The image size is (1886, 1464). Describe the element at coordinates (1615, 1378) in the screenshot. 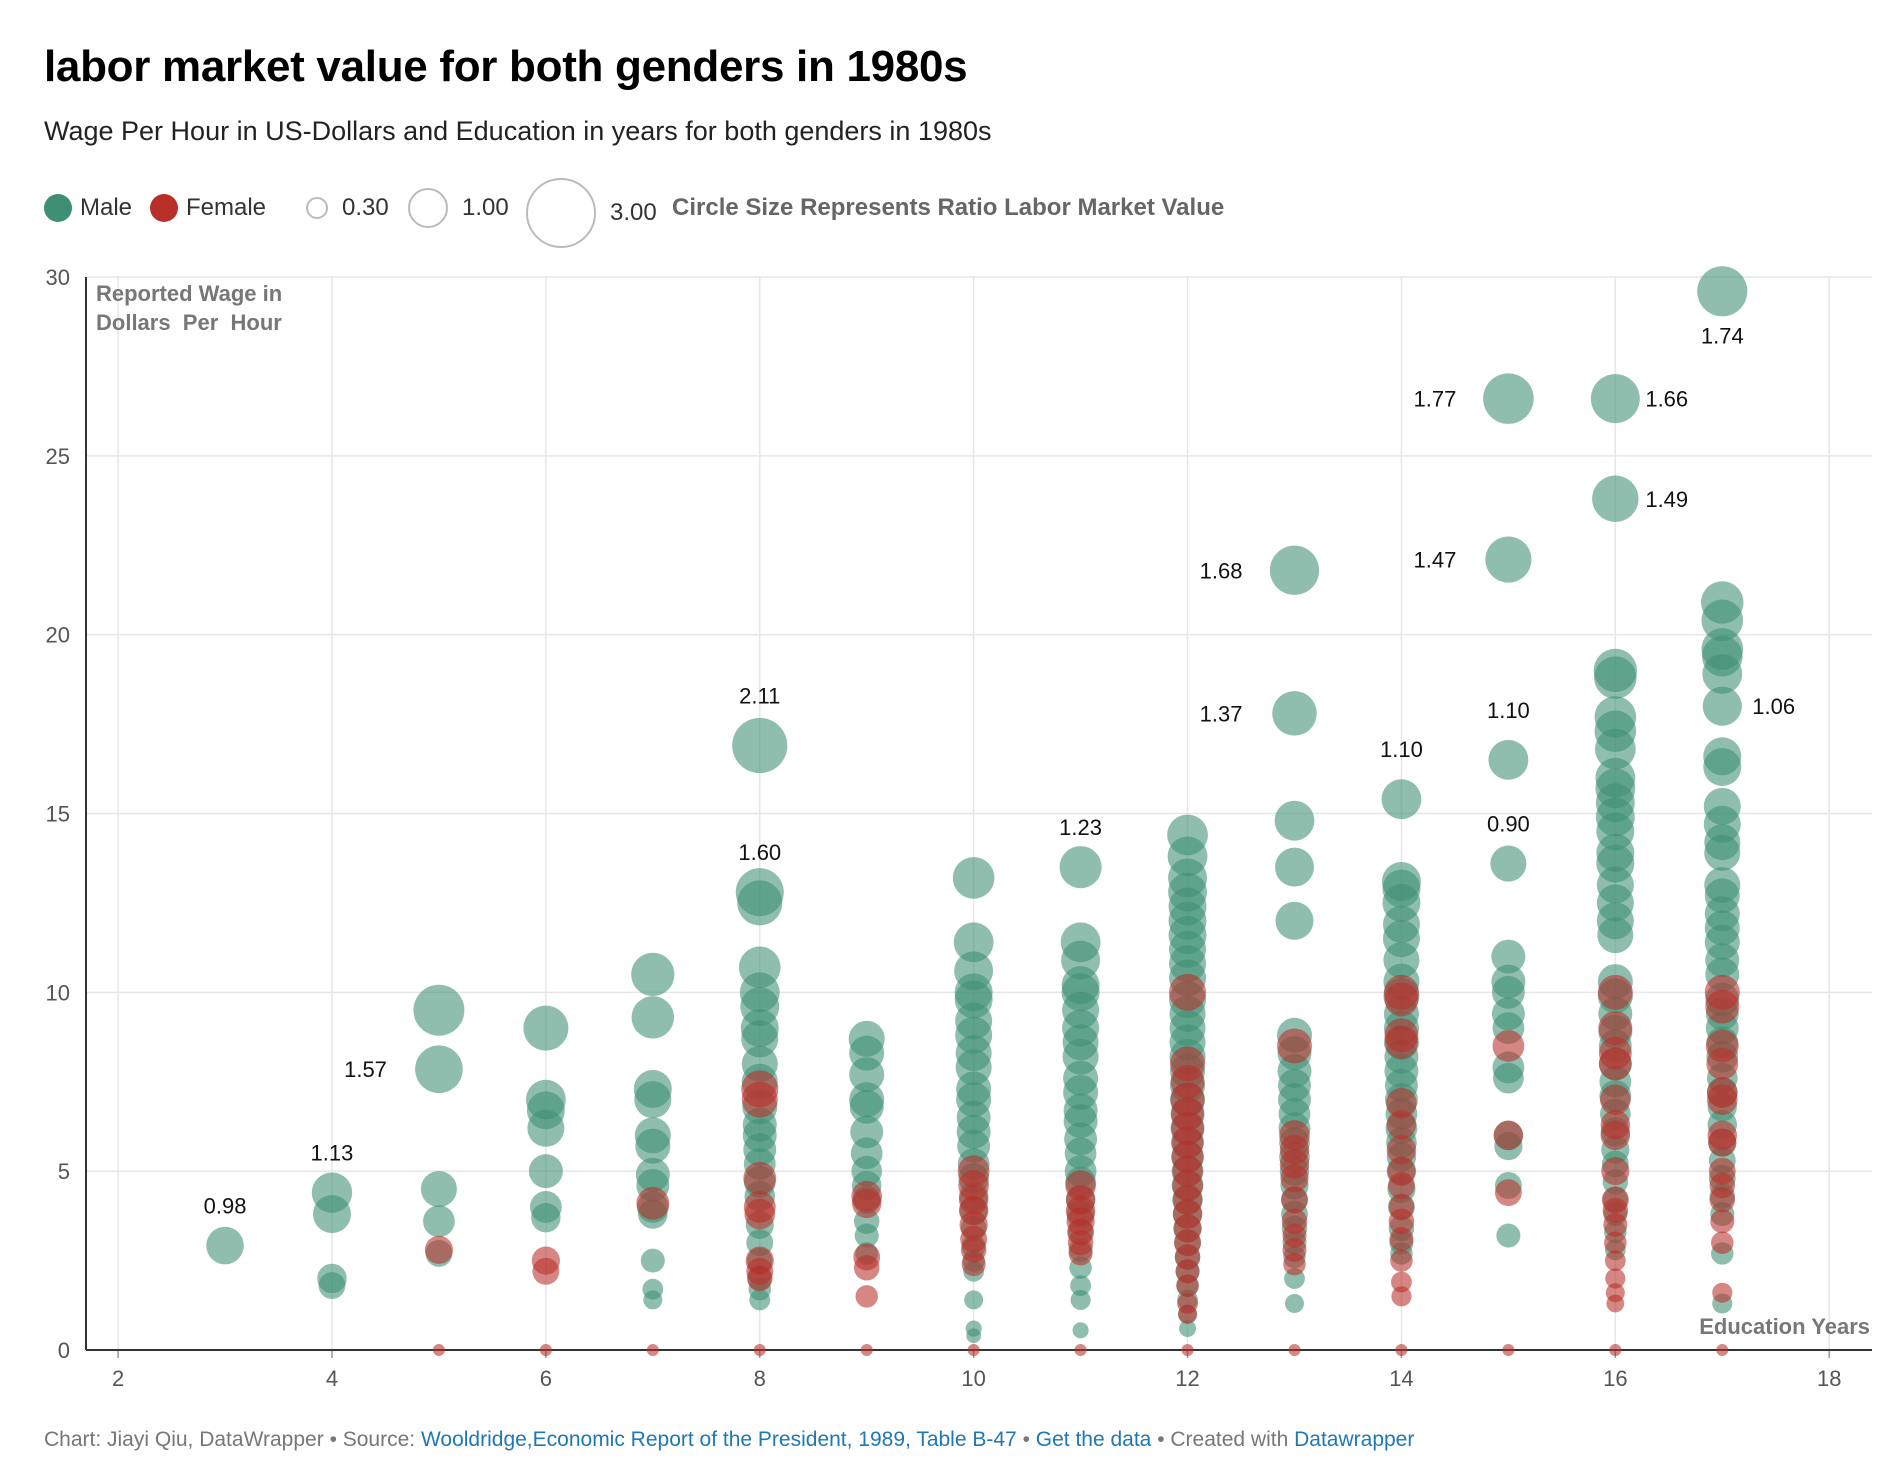

I see `x-tick-label: 16` at that location.